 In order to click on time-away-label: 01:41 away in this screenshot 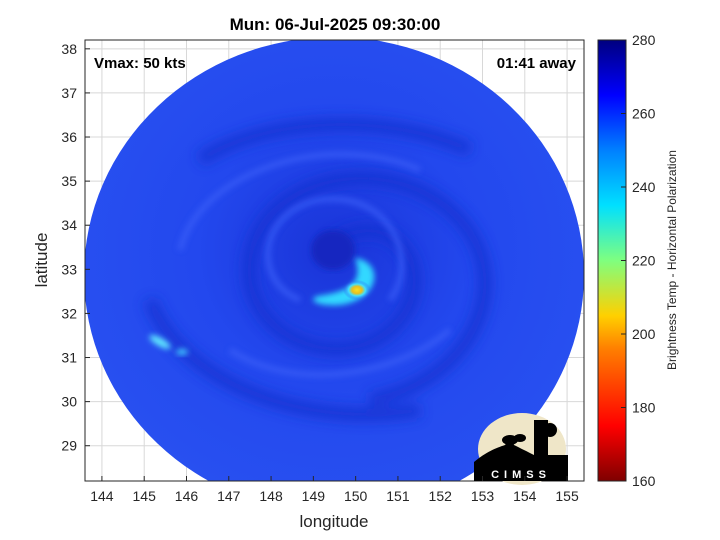, I will do `click(537, 63)`.